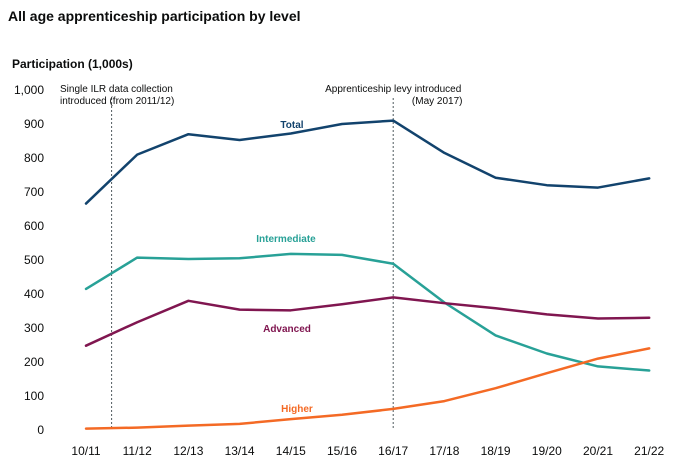  What do you see at coordinates (598, 451) in the screenshot?
I see `x-tick-label: 20/21` at bounding box center [598, 451].